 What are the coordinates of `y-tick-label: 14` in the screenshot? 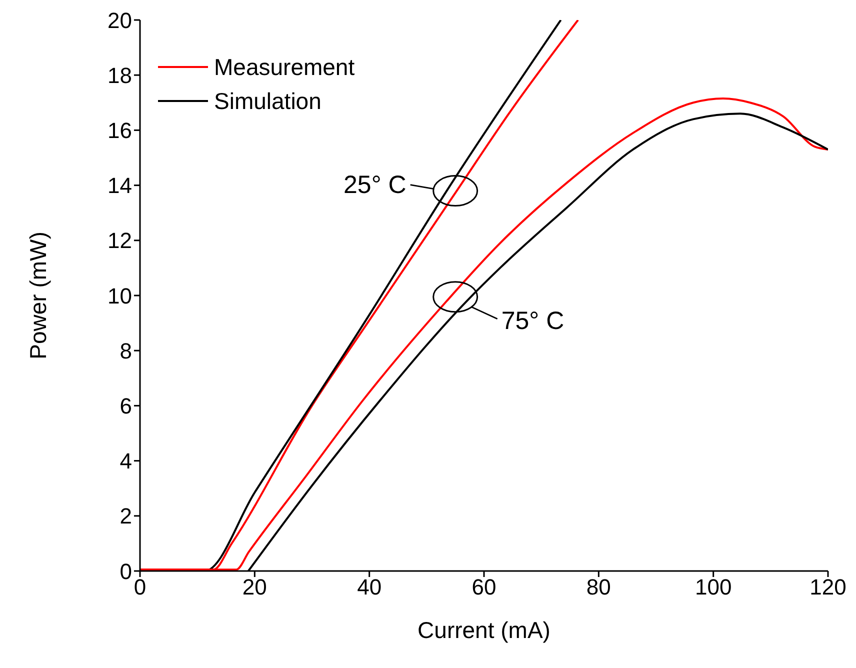 It's located at (120, 185).